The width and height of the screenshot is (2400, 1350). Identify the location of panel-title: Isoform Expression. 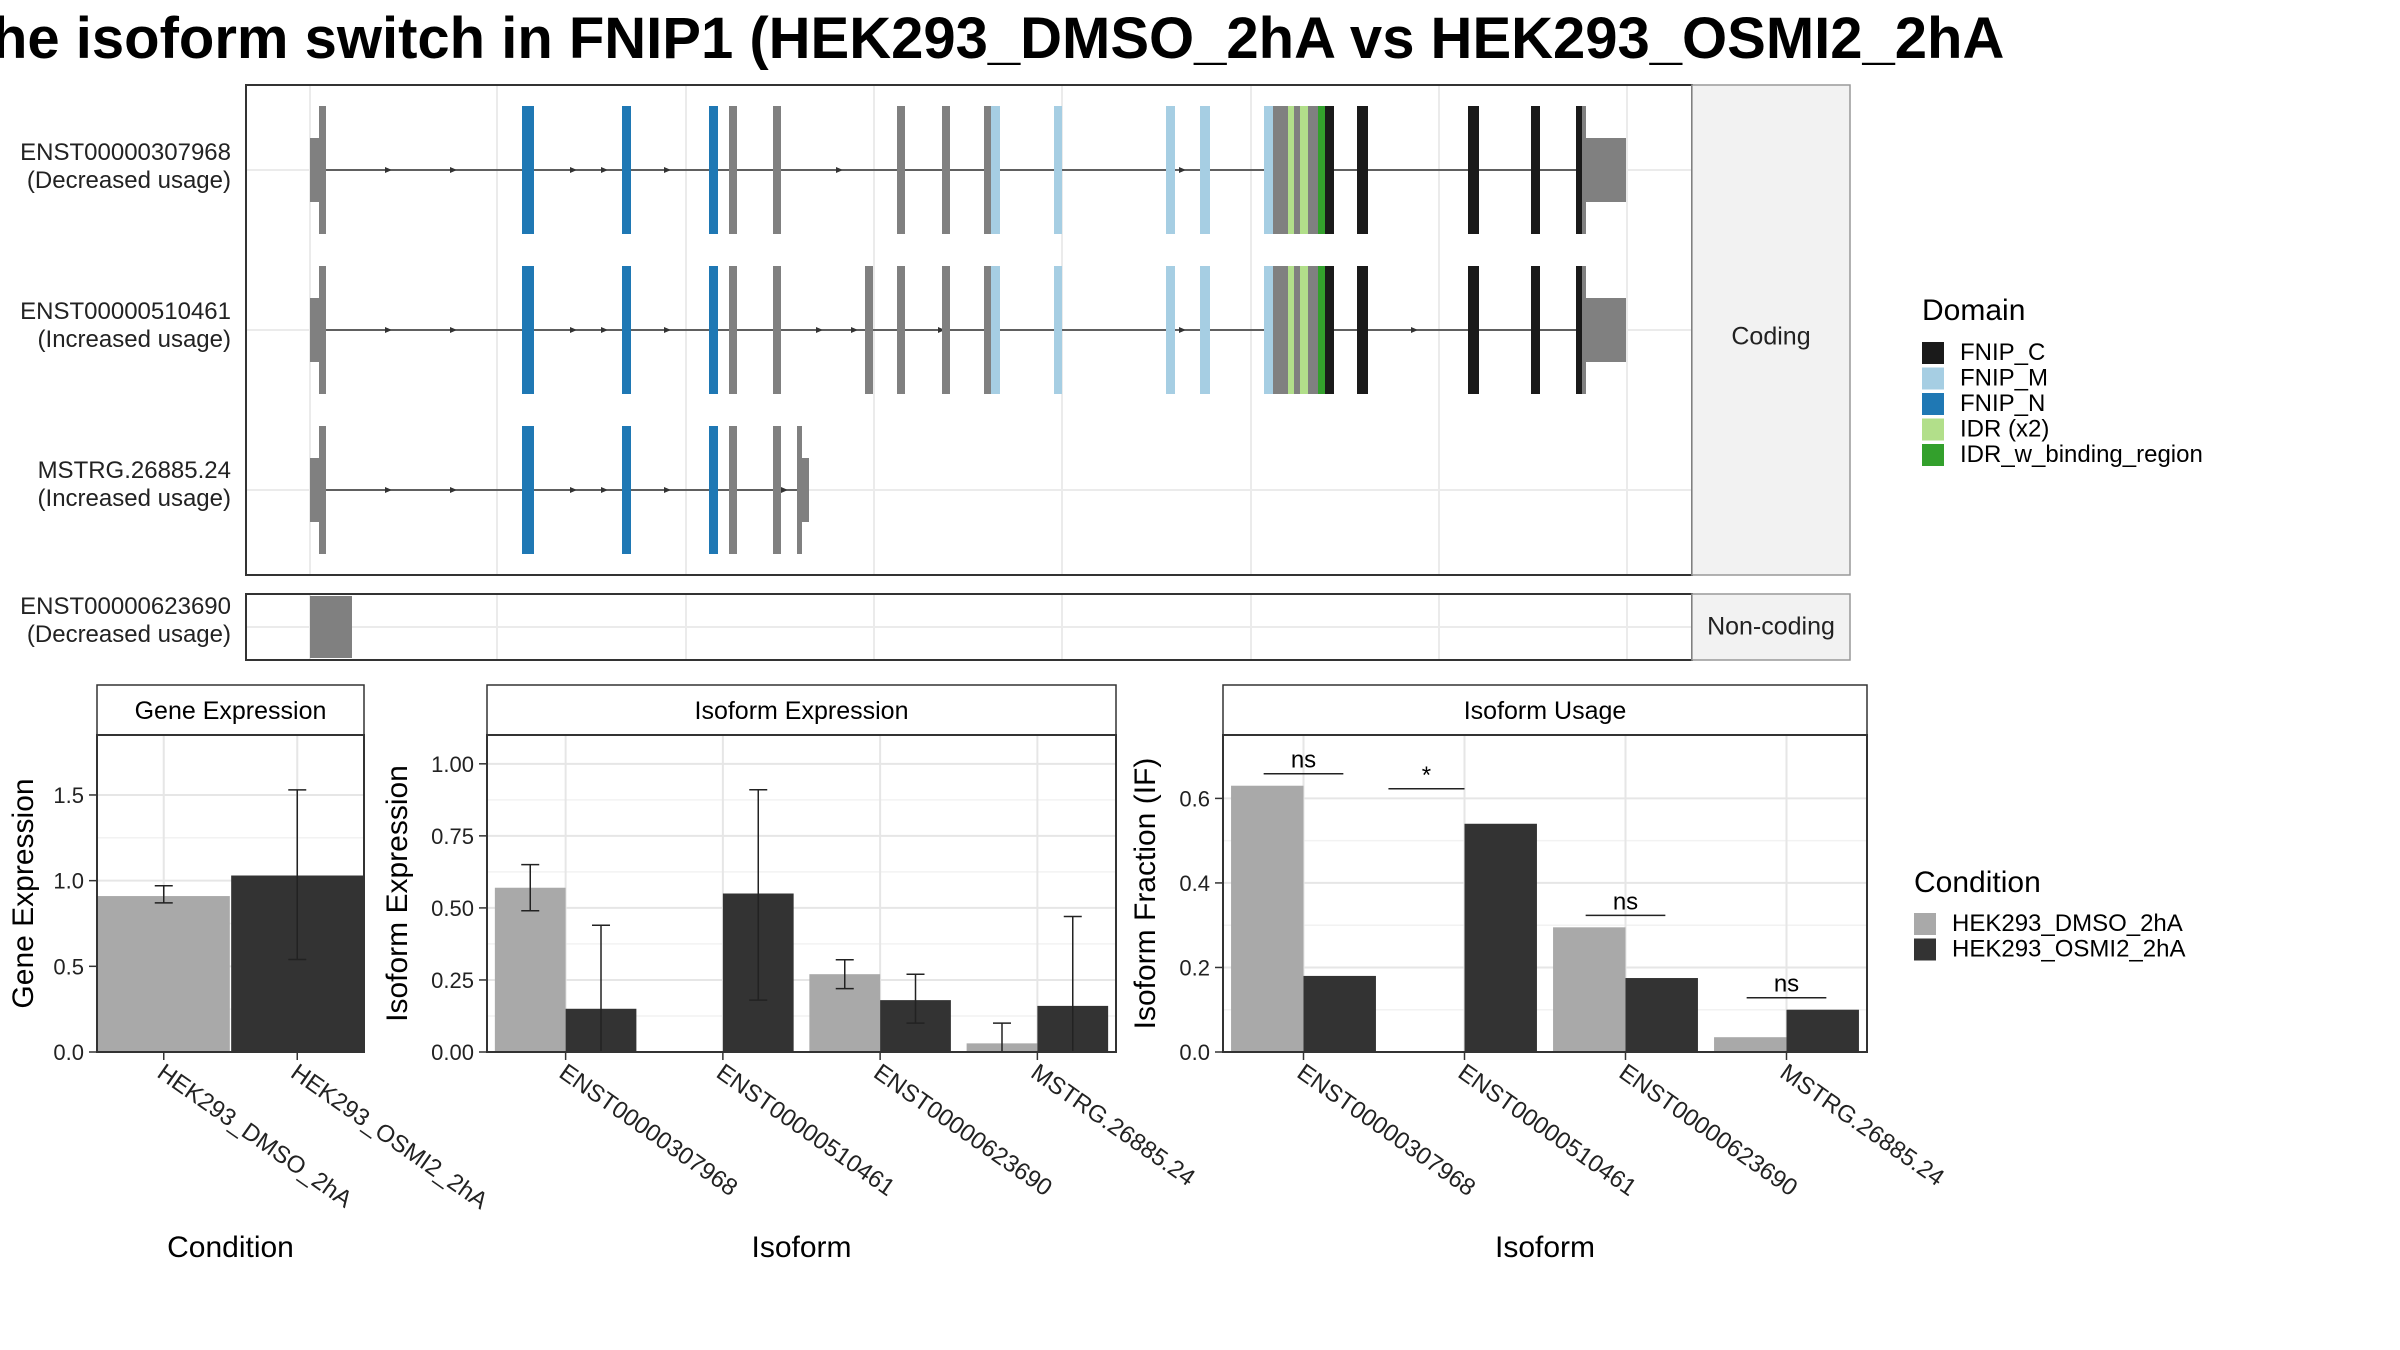
(802, 711).